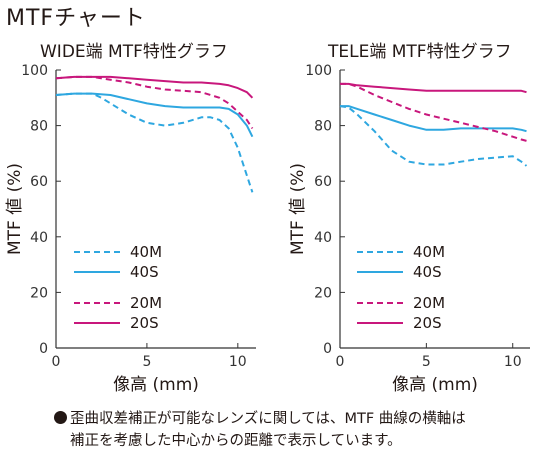 This screenshot has width=547, height=455. I want to click on footnote-line-1: 歪曲収差補正が可能なレンズに関しては、MTF 曲線の横軸は, so click(268, 419).